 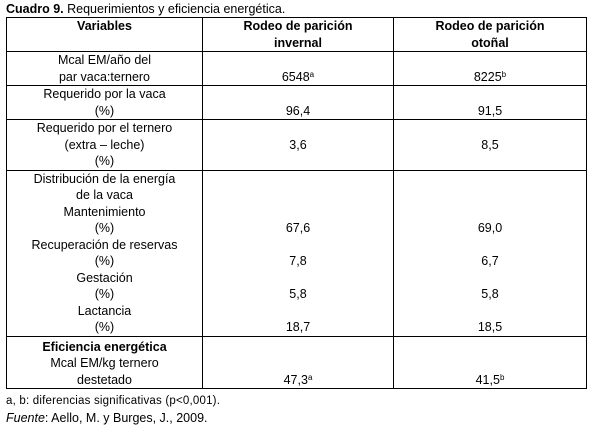 I want to click on header-otonal-line2: otoñal, so click(x=490, y=42).